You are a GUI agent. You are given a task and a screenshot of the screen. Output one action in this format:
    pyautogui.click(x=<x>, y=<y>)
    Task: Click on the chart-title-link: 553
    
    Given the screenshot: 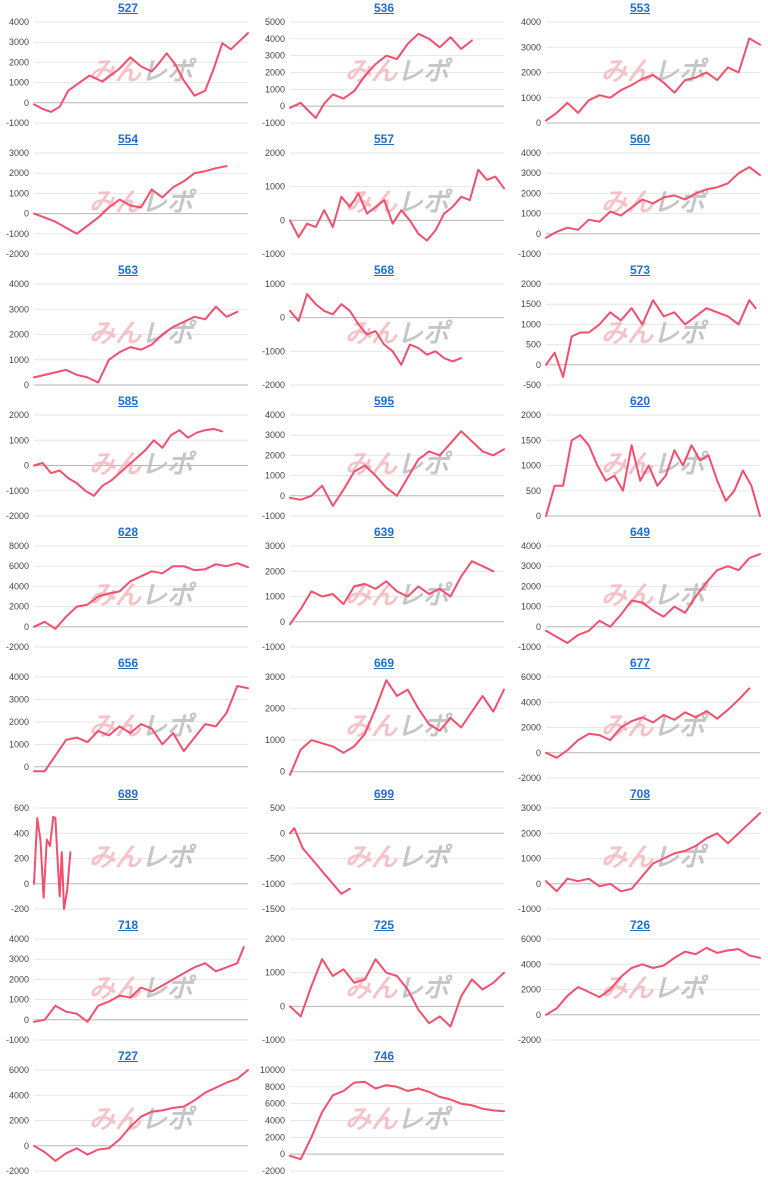 What is the action you would take?
    pyautogui.click(x=640, y=8)
    